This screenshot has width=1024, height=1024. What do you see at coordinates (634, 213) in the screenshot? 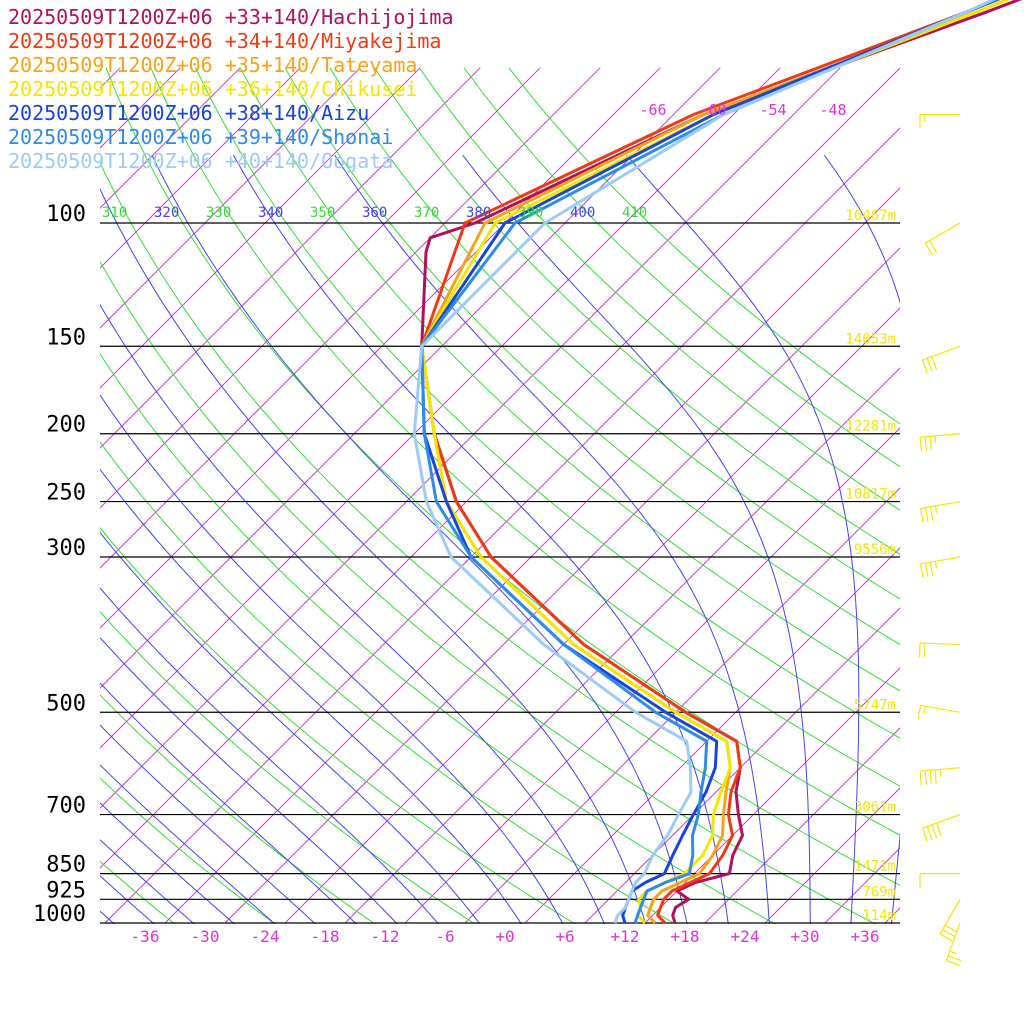
I see `theta-label: 410` at bounding box center [634, 213].